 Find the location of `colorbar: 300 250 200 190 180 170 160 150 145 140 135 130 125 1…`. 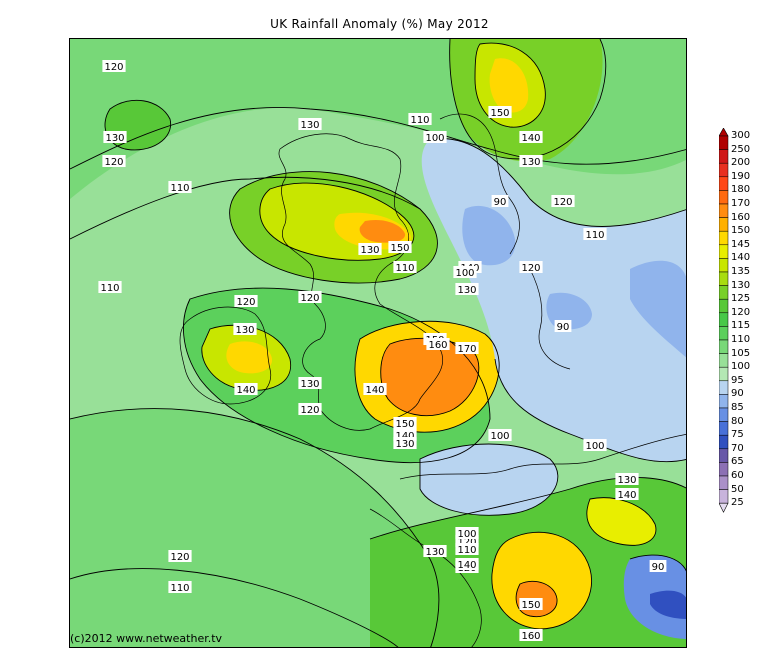

colorbar: 300 250 200 190 180 170 160 150 145 140 135 130 125 1… is located at coordinates (739, 328).